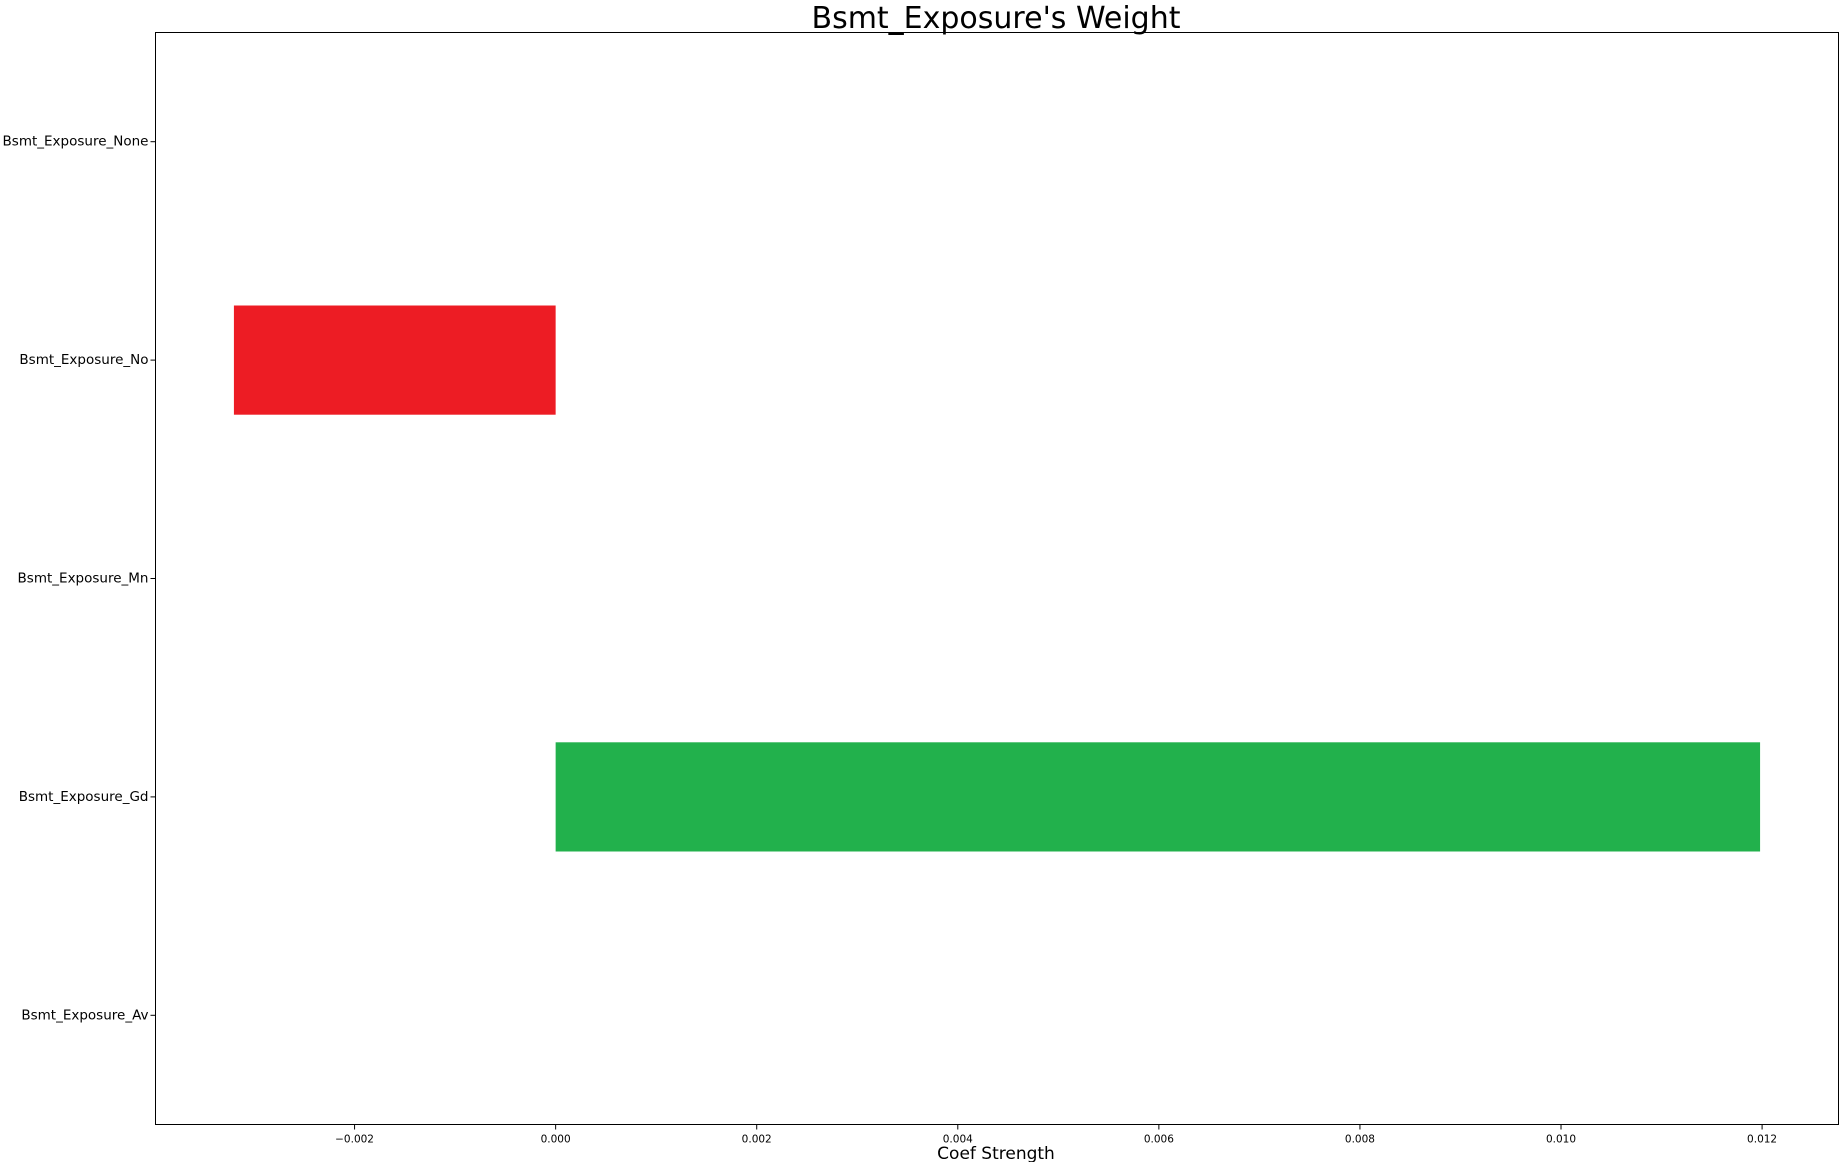  What do you see at coordinates (996, 1153) in the screenshot?
I see `x-axis-label: Coef Strength` at bounding box center [996, 1153].